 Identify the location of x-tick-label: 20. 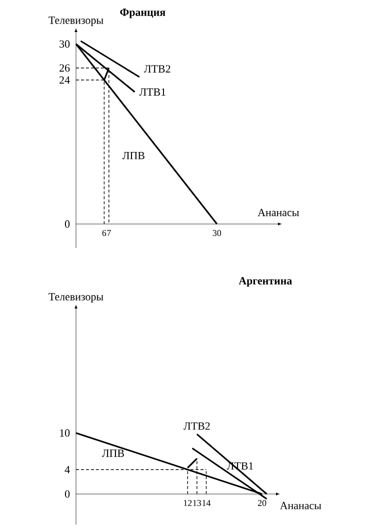
(262, 503).